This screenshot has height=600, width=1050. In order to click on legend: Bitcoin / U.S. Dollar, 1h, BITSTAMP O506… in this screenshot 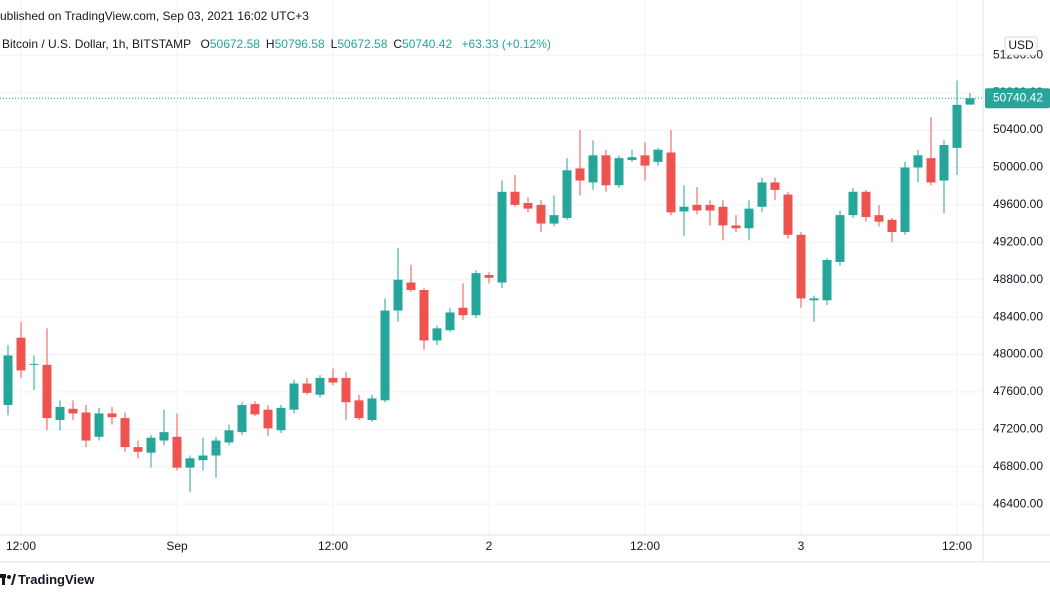, I will do `click(276, 44)`.